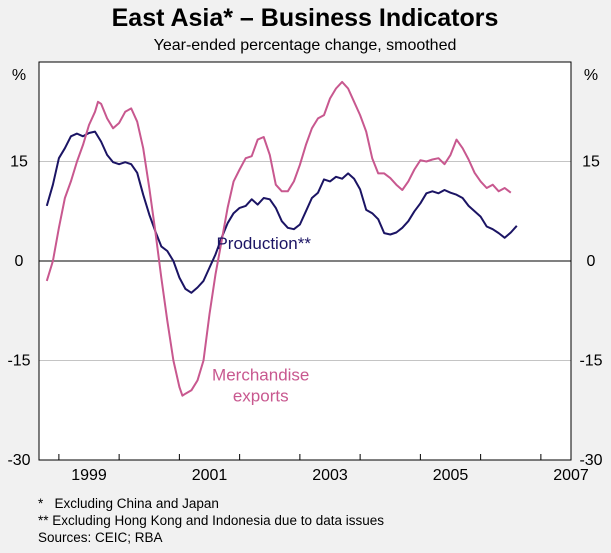 The width and height of the screenshot is (611, 553). I want to click on x-ticks: 1999 2001 2003 2005 2007, so click(323, 469).